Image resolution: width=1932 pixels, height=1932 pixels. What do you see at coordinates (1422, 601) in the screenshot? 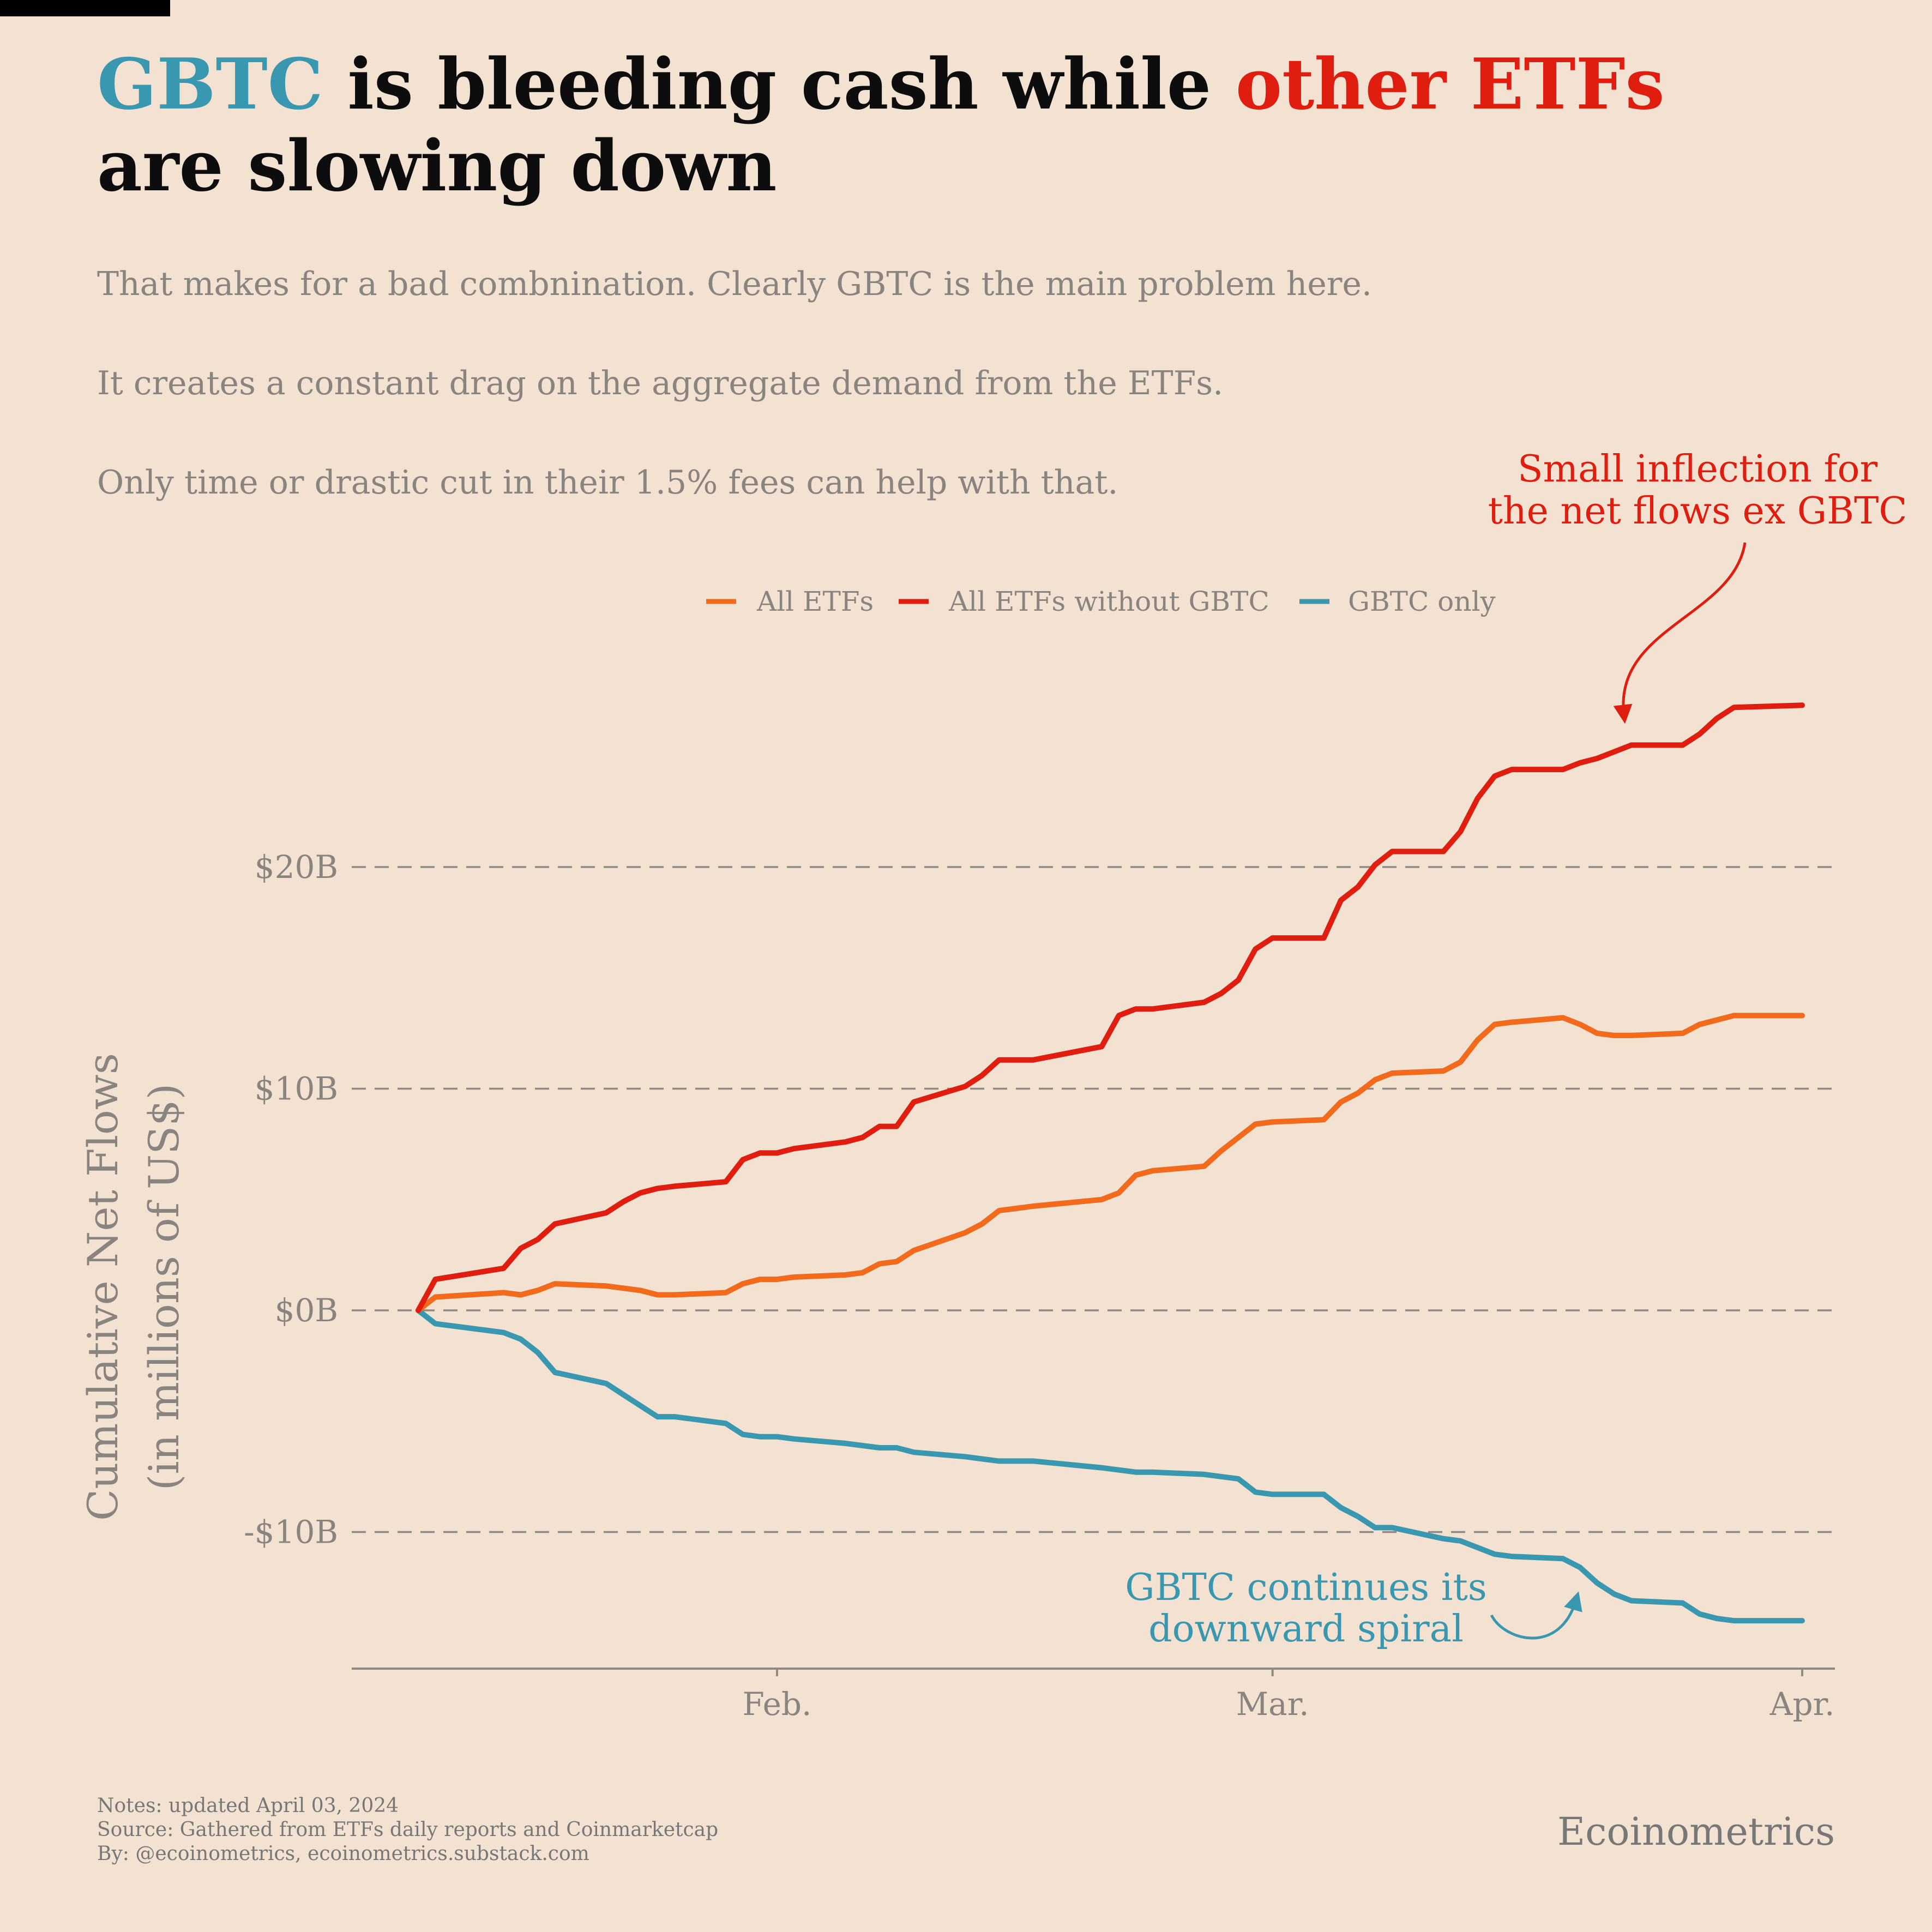
I see `legend-label-gbtc: GBTC only` at bounding box center [1422, 601].